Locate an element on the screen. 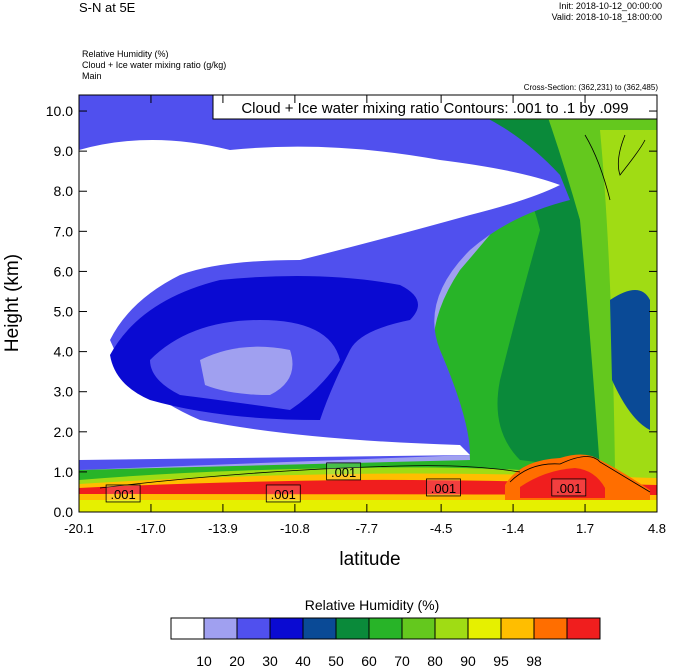  rh-surface-yellow is located at coordinates (368, 506).